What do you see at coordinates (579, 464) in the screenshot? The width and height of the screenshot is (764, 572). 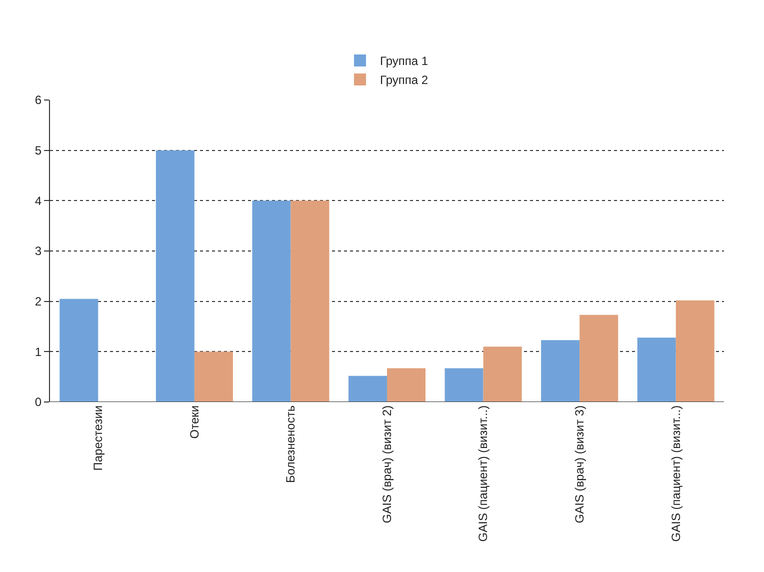 I see `x-tick-label: GAIS (врач) (визит 3)` at bounding box center [579, 464].